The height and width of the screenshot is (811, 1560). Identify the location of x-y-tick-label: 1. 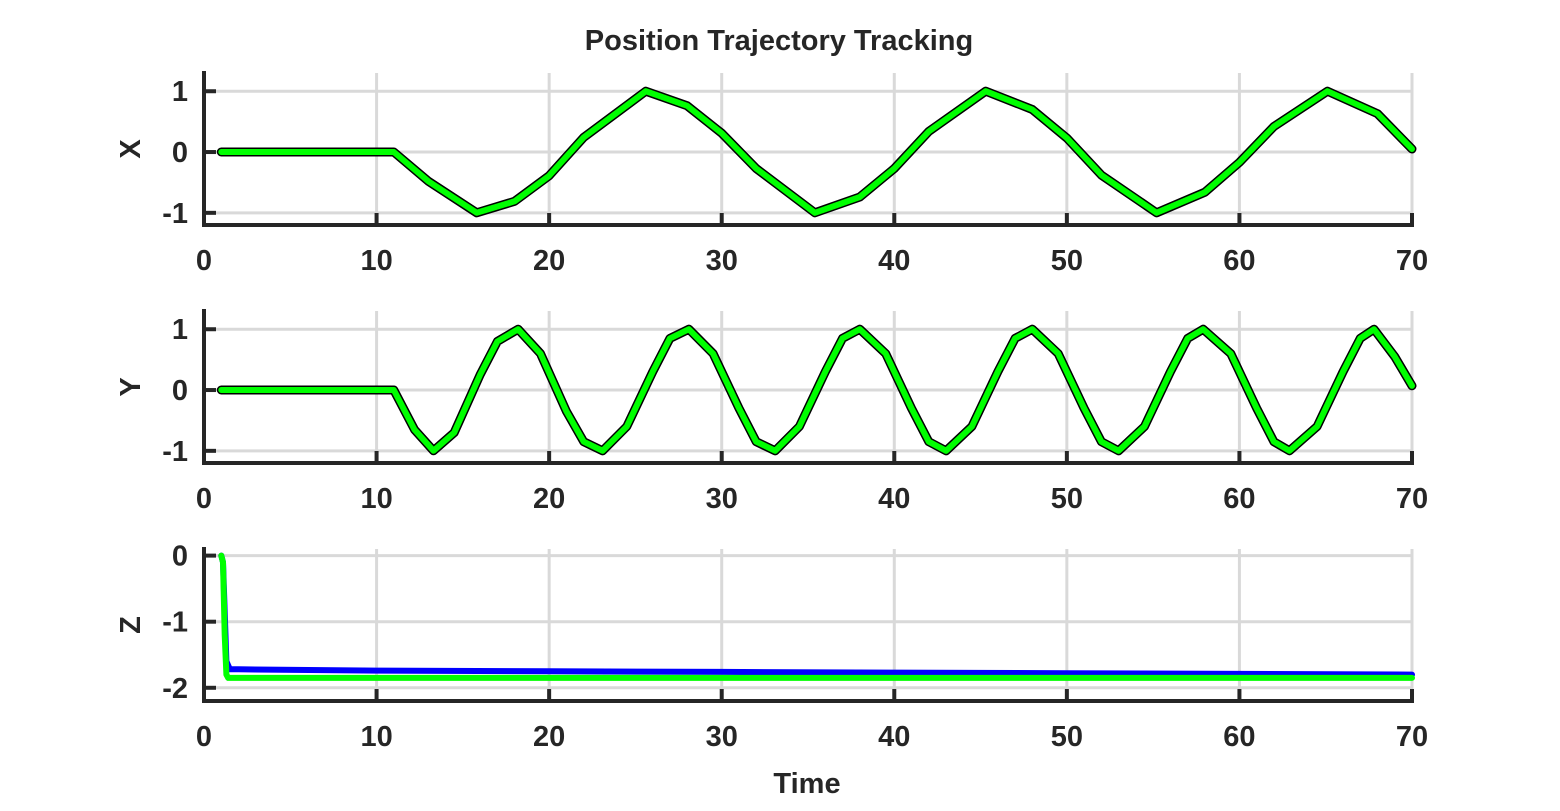
(180, 92).